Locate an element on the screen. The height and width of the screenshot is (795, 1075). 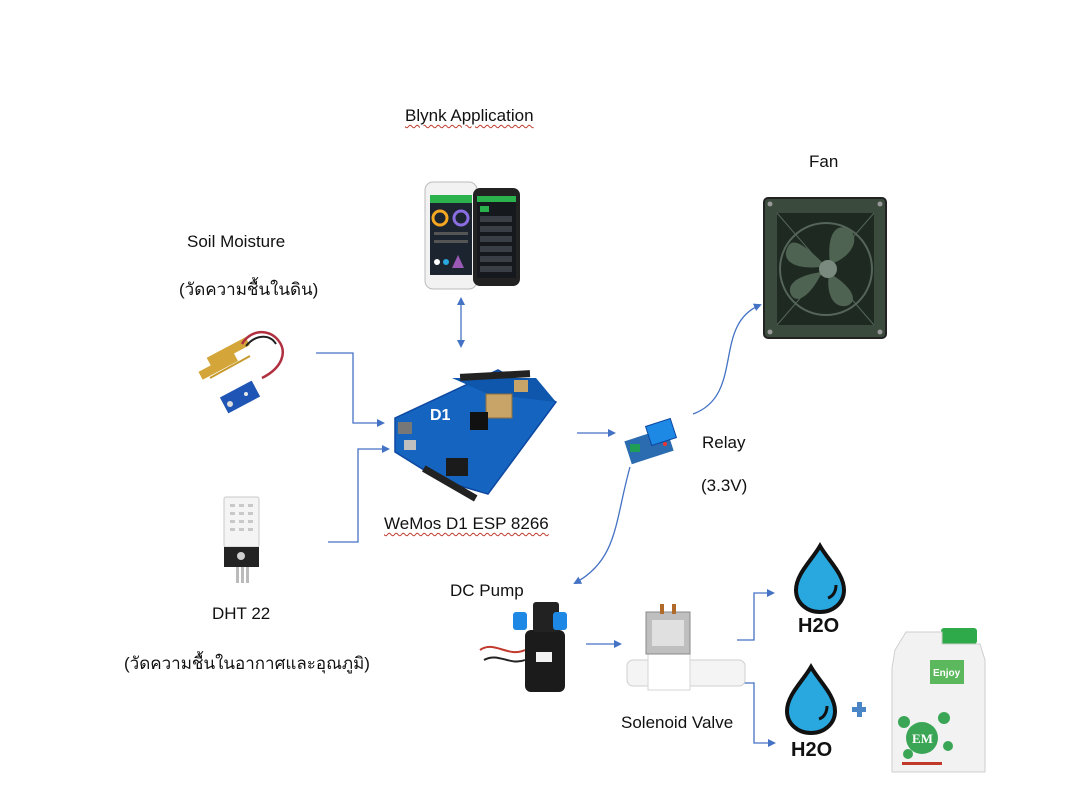
board-silk-text: D1 is located at coordinates (440, 415).